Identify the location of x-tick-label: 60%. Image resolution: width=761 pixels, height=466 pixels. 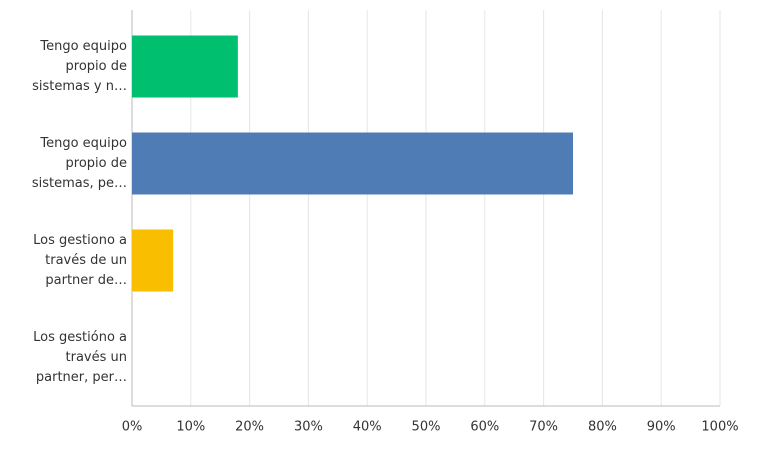
(484, 427).